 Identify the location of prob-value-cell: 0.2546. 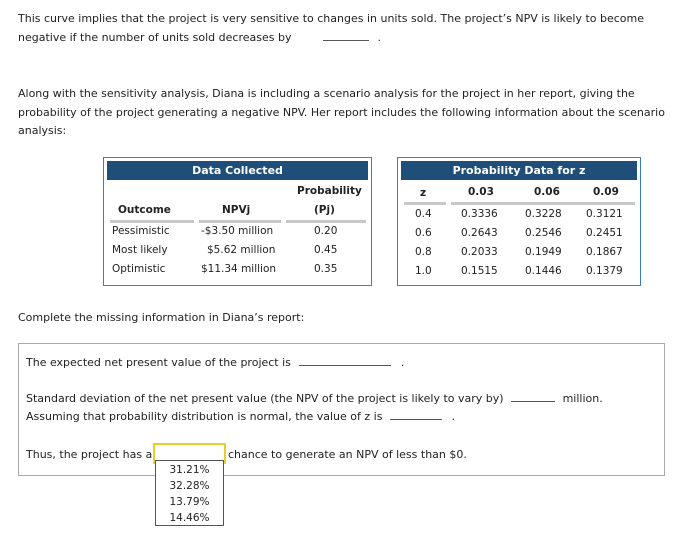
(543, 233).